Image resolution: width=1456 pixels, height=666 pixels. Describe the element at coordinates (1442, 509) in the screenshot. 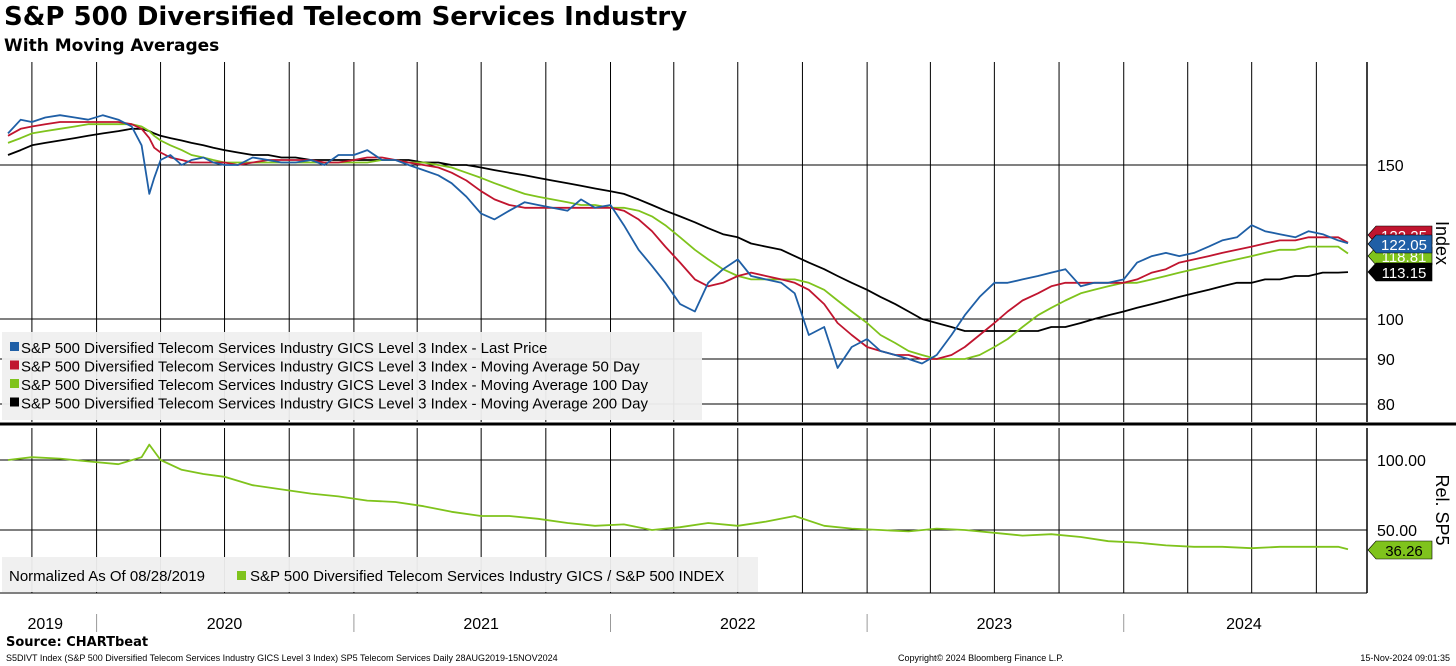

I see `y-axis-label: Rel. SP5` at that location.